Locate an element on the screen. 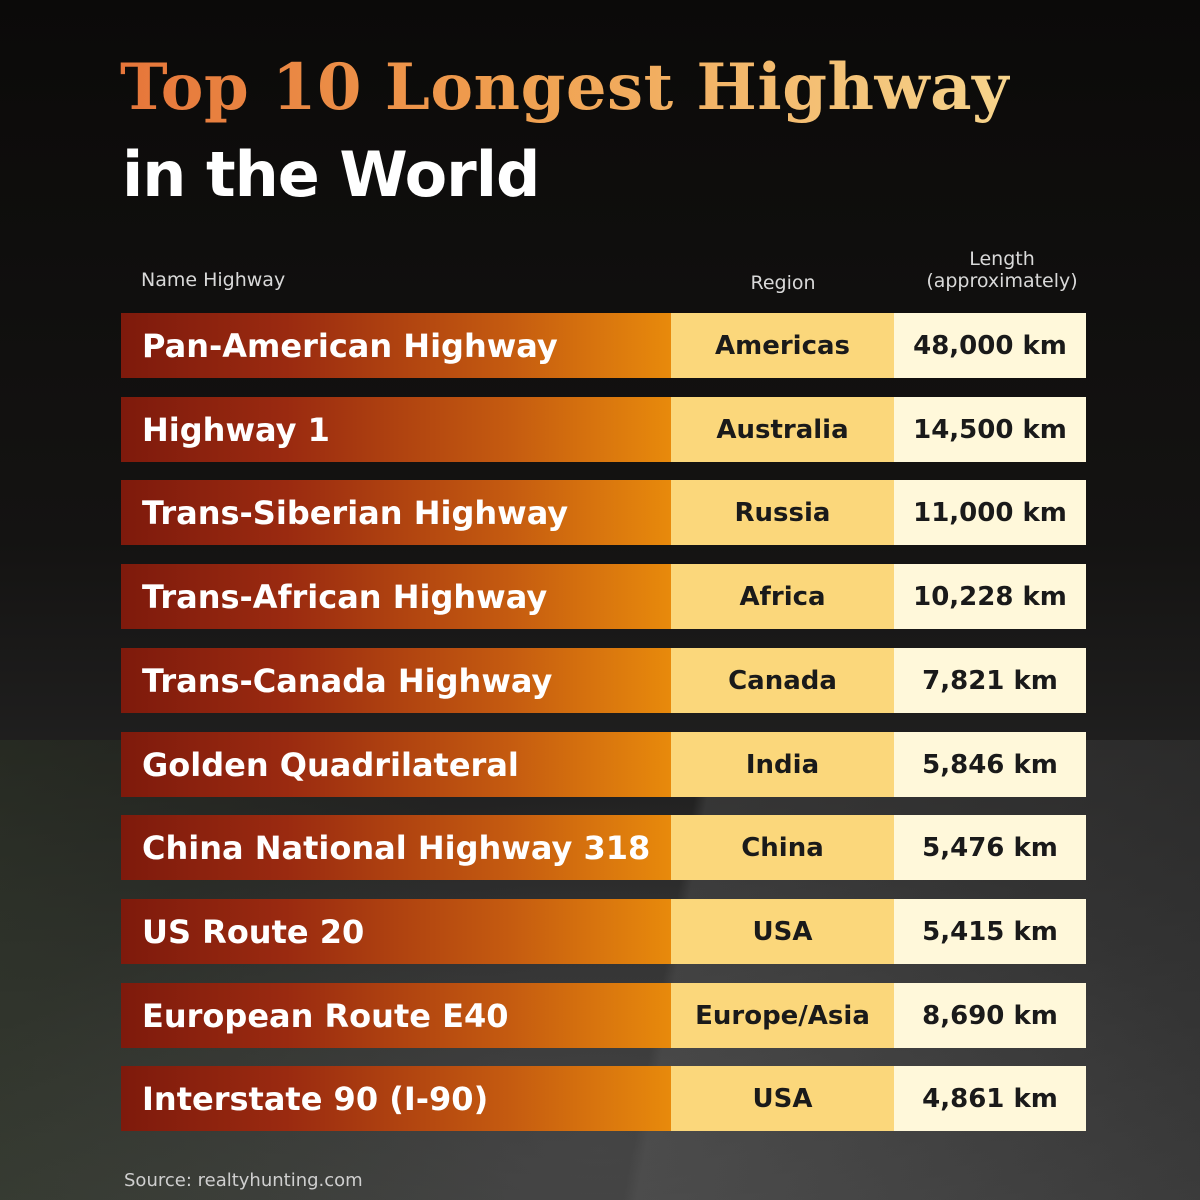  region-cell: Australia is located at coordinates (782, 429).